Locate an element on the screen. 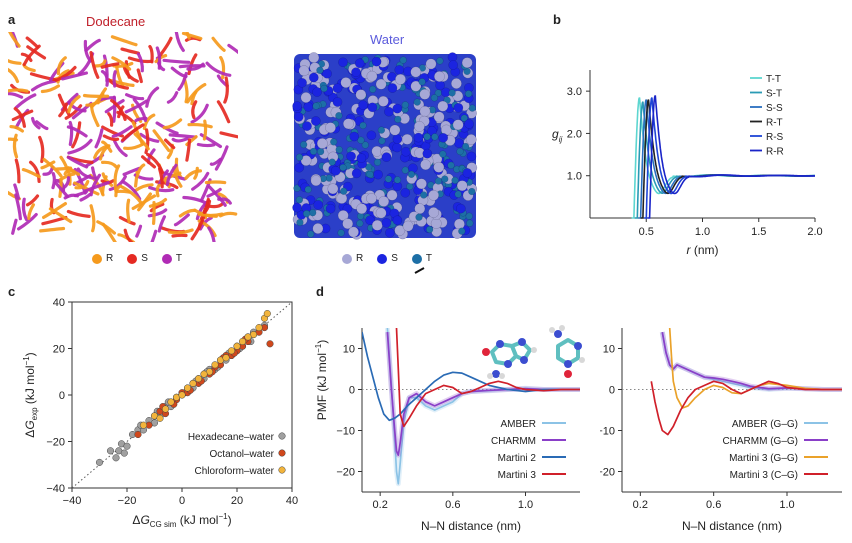  b-y-tick-label: 2.0 is located at coordinates (574, 134).